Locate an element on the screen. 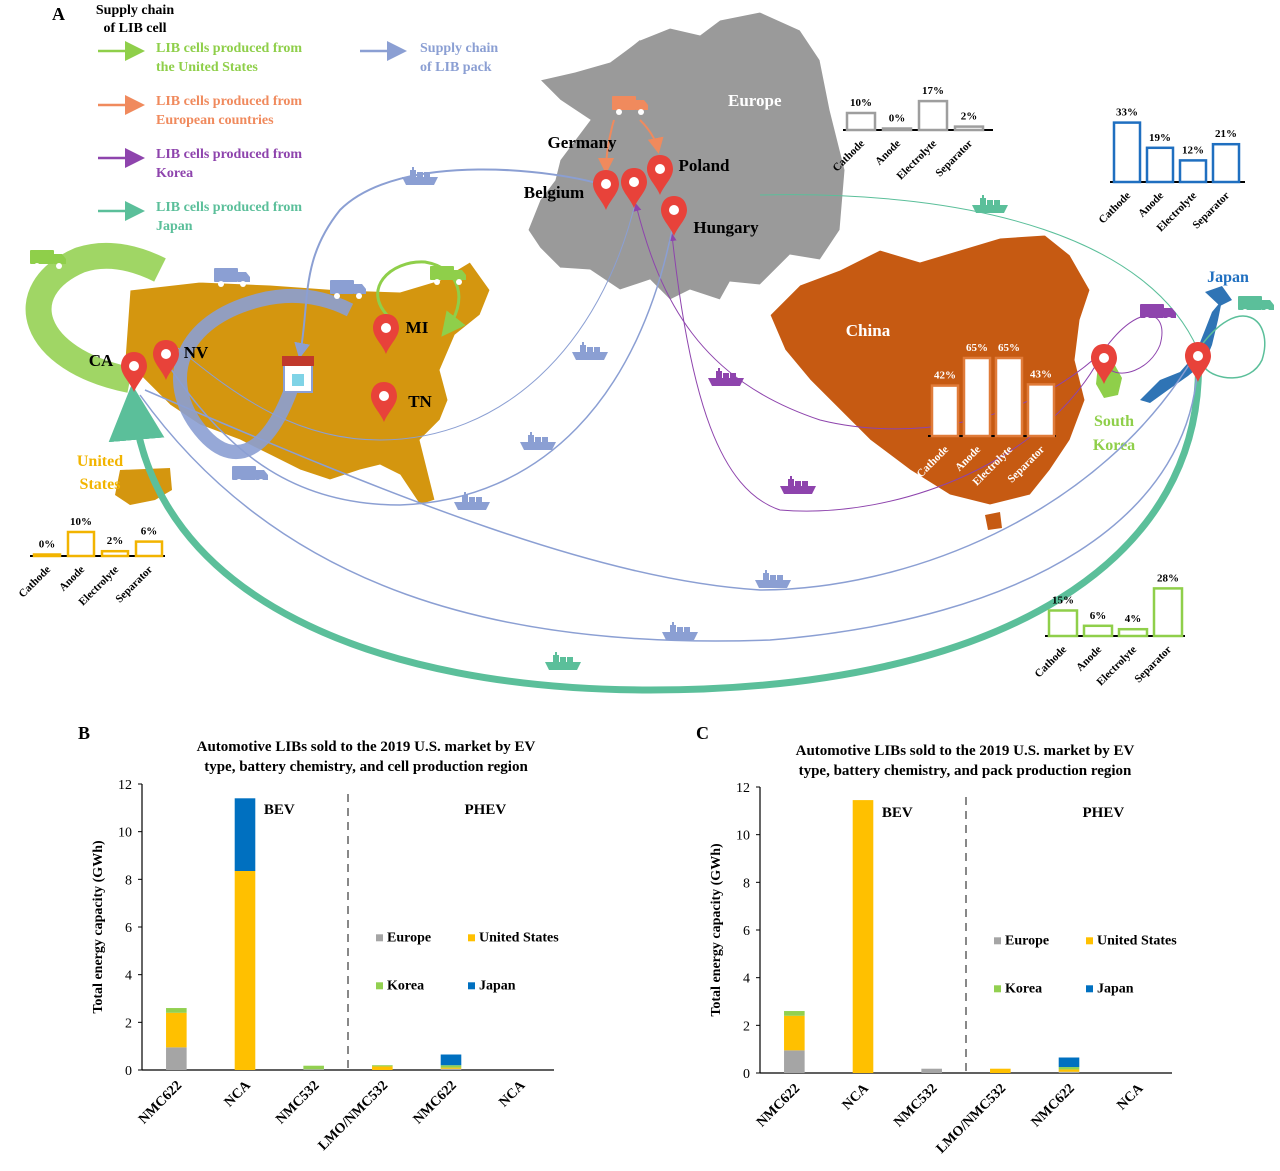 The image size is (1280, 1171). korea-label-1: South is located at coordinates (1114, 421).